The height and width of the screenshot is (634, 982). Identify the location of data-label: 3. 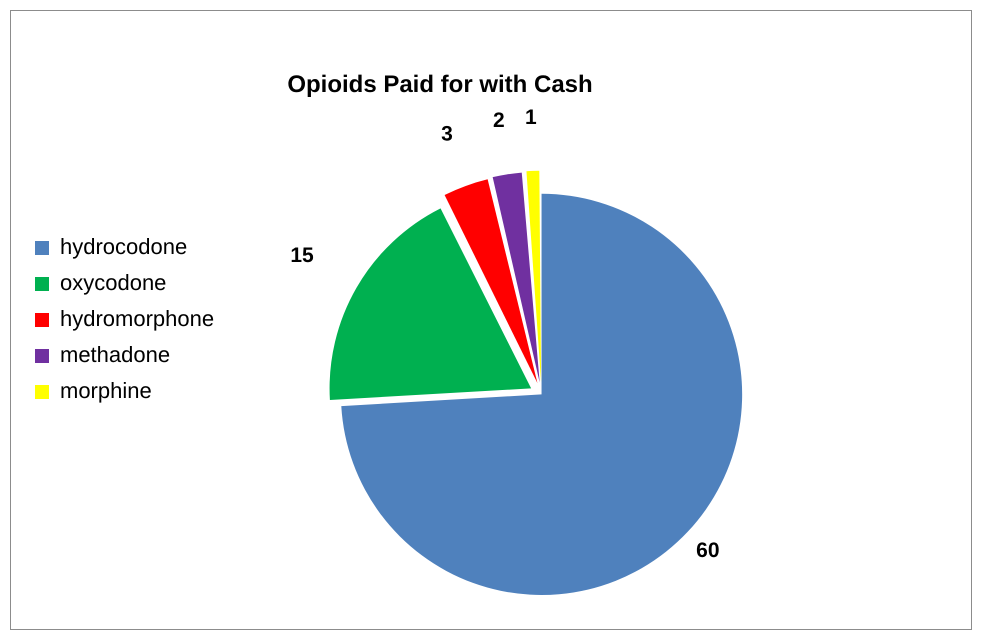
(447, 134).